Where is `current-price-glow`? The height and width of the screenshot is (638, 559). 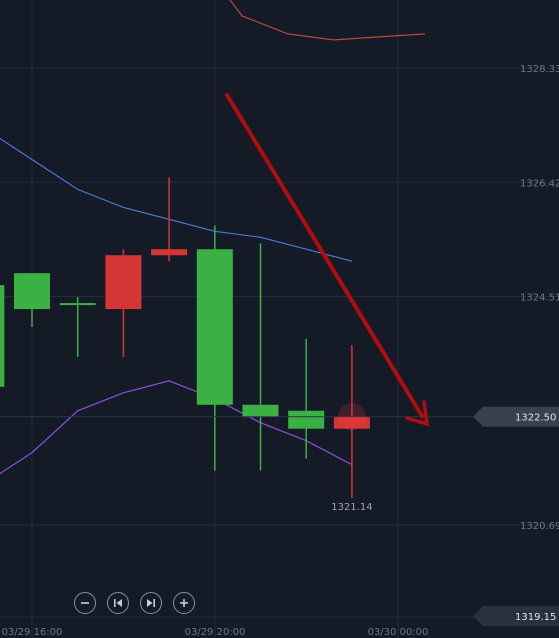 current-price-glow is located at coordinates (351, 416).